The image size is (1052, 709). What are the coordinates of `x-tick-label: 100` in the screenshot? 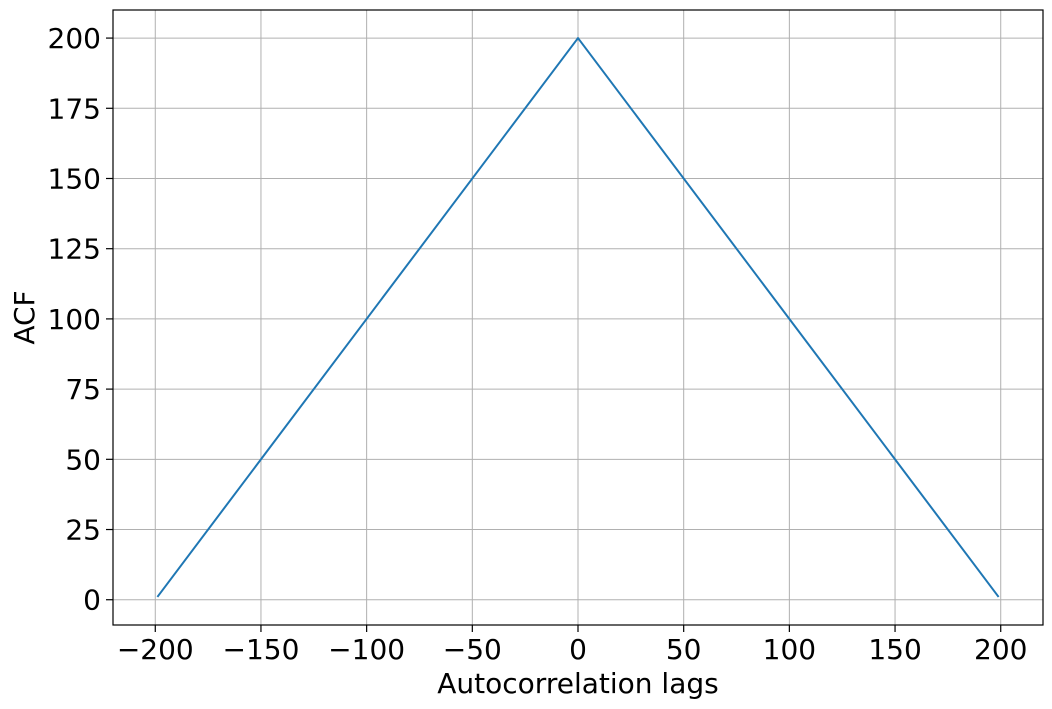 It's located at (789, 649).